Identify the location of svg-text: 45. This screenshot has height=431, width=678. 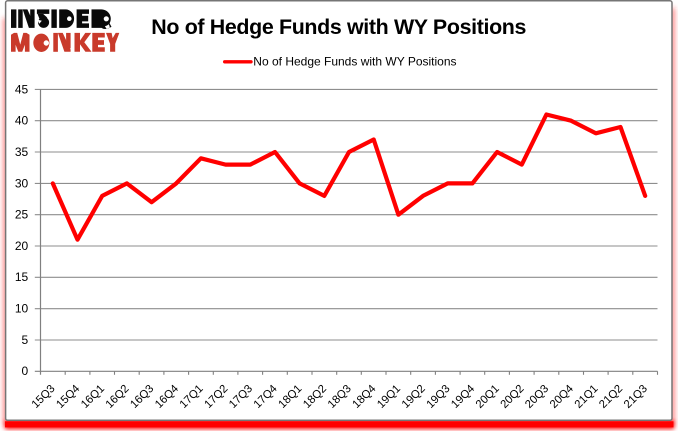
(22, 89).